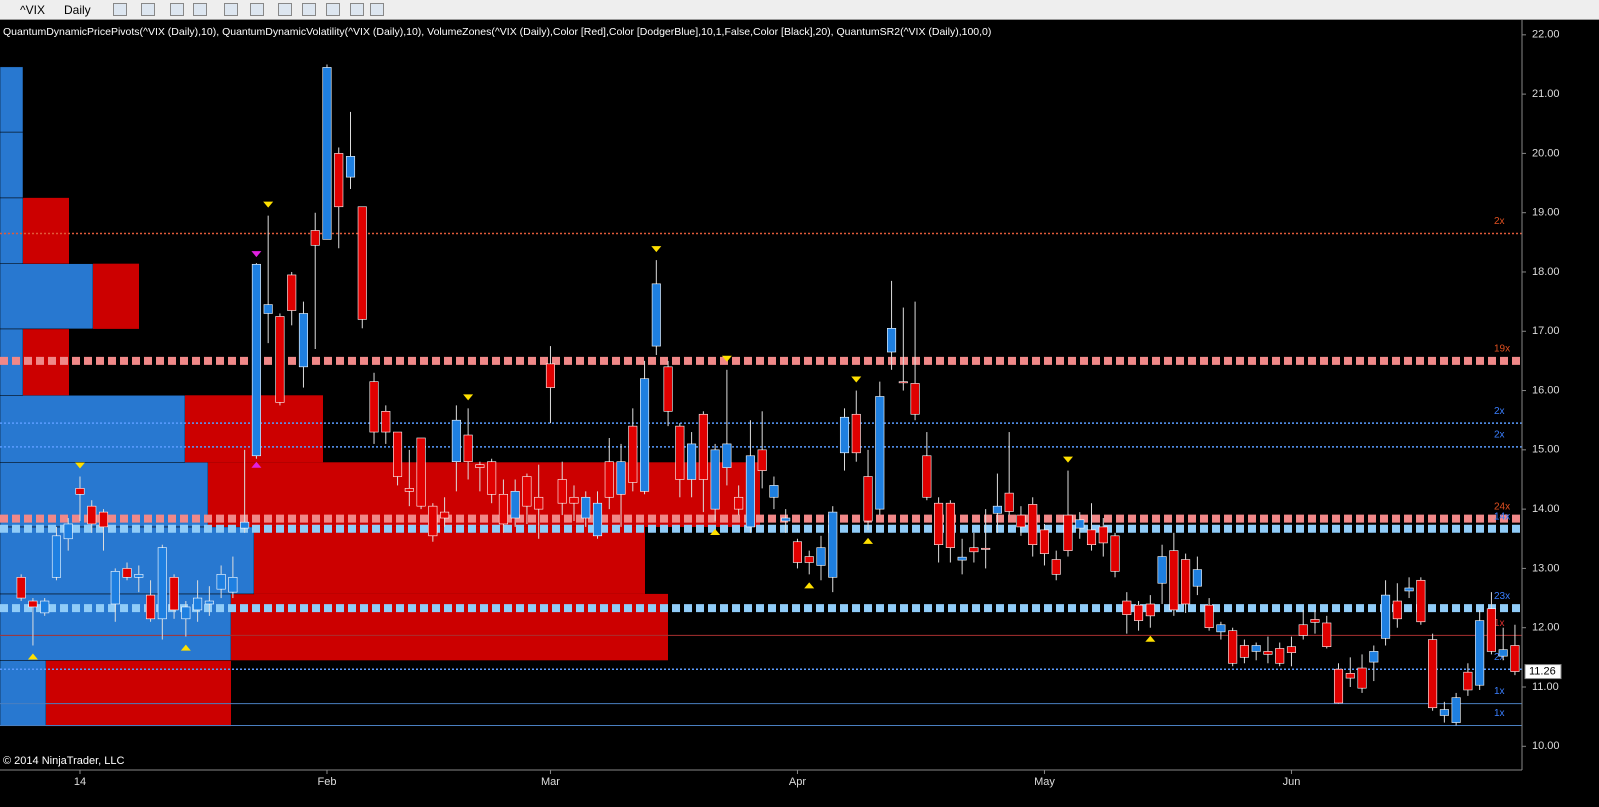 The image size is (1599, 807). What do you see at coordinates (377, 9) in the screenshot?
I see `properties-button` at bounding box center [377, 9].